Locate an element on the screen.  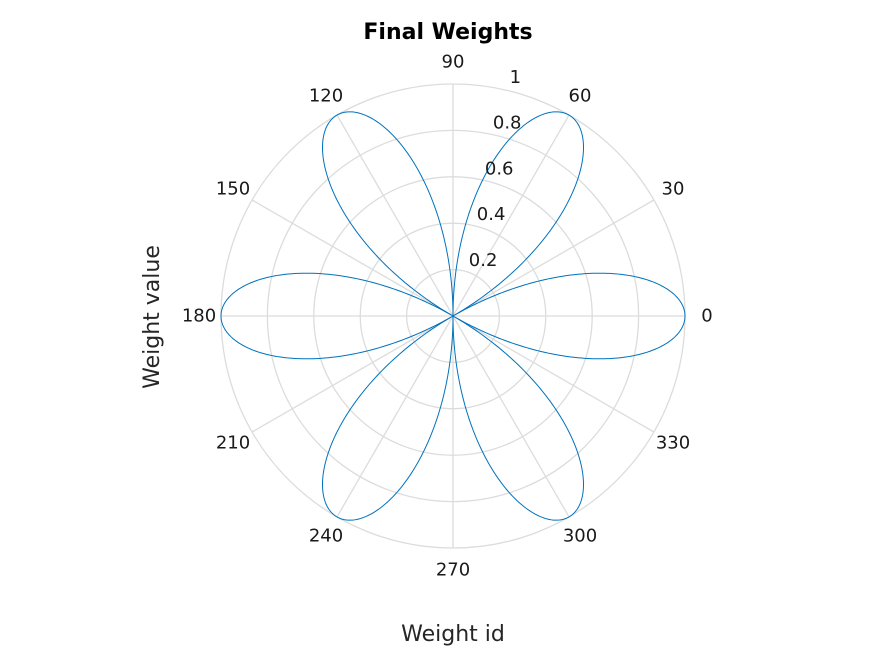
r-tick-label: 0.4 is located at coordinates (491, 214).